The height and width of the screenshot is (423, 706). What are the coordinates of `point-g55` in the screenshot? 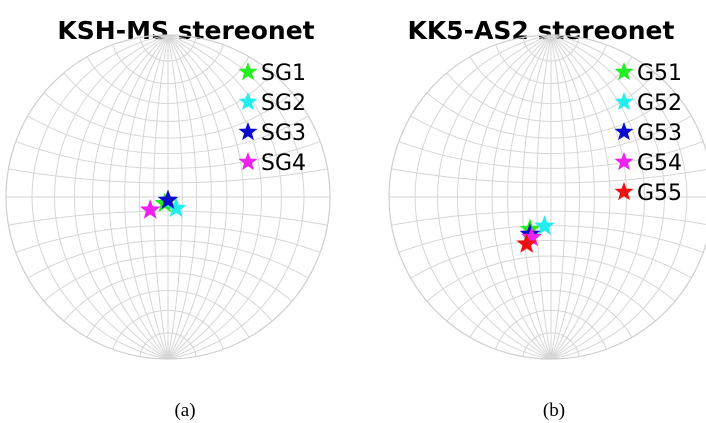 It's located at (527, 243).